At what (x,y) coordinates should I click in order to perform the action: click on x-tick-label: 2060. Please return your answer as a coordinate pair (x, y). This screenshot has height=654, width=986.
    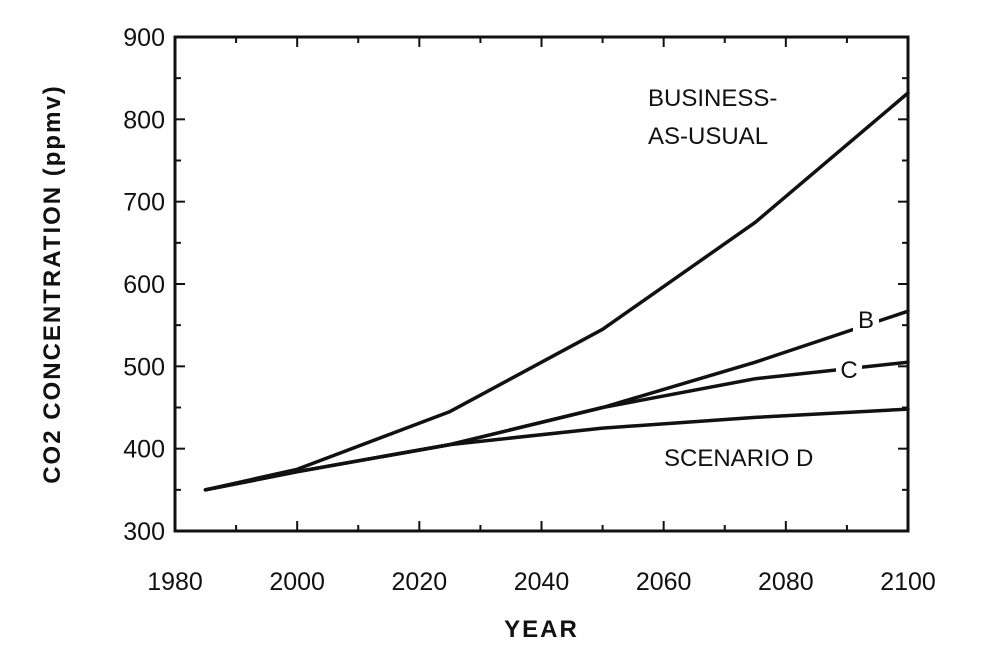
    Looking at the image, I should click on (664, 582).